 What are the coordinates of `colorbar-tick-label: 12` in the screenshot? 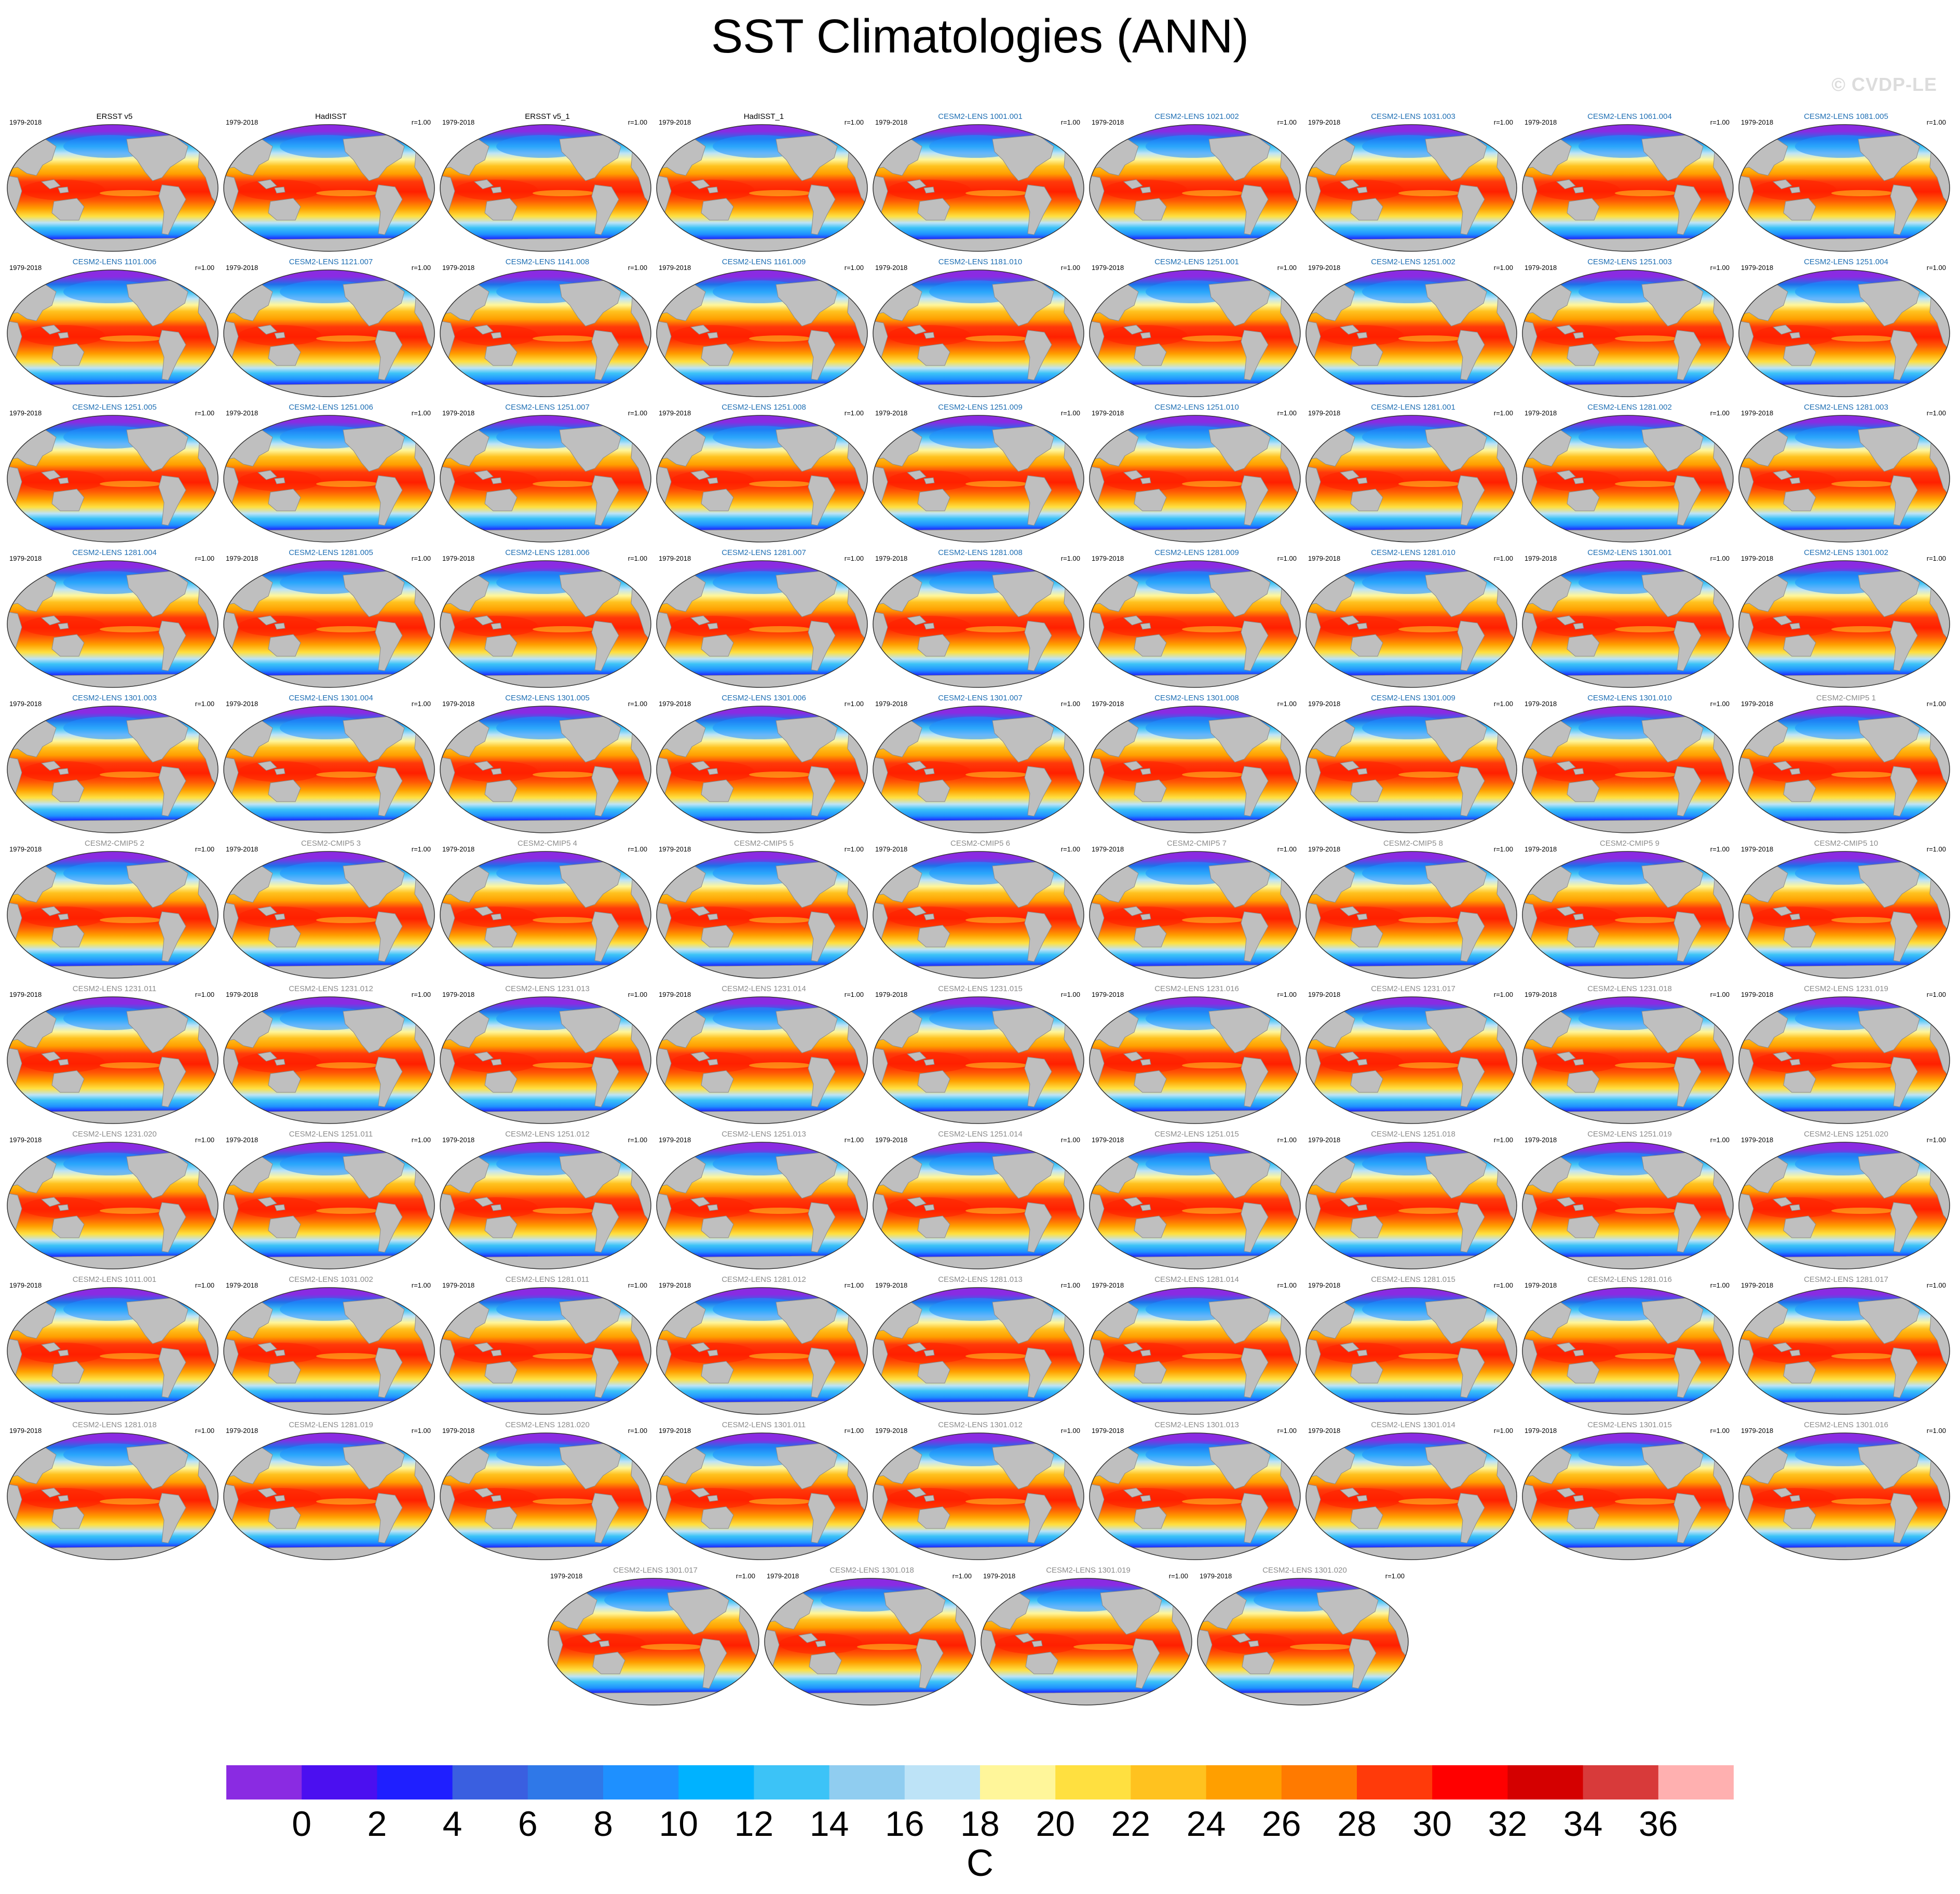 It's located at (754, 1821).